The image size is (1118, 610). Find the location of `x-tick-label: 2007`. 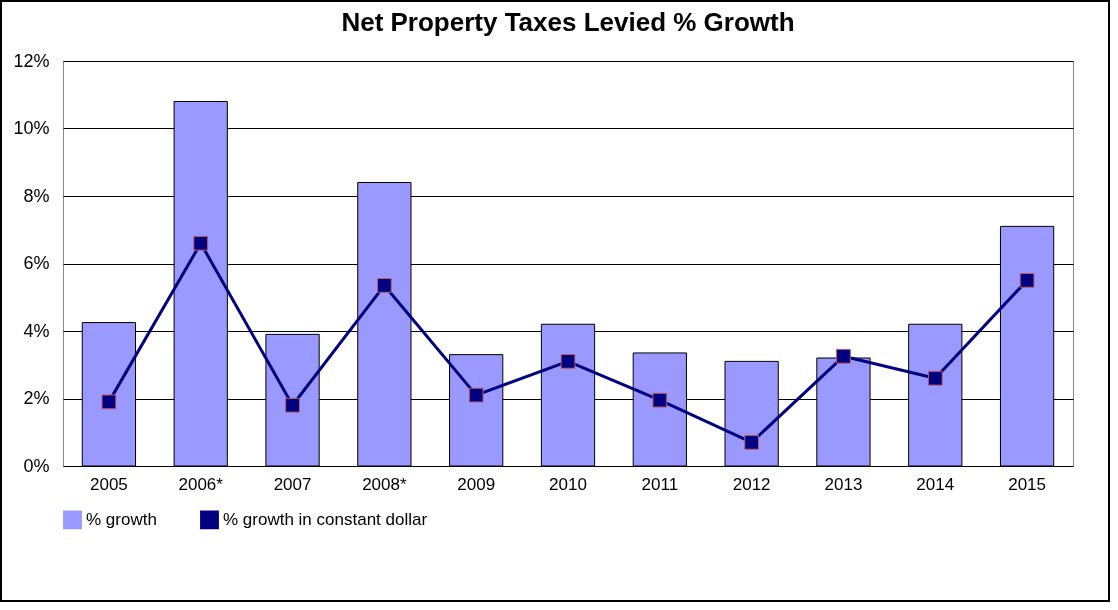

x-tick-label: 2007 is located at coordinates (292, 484).